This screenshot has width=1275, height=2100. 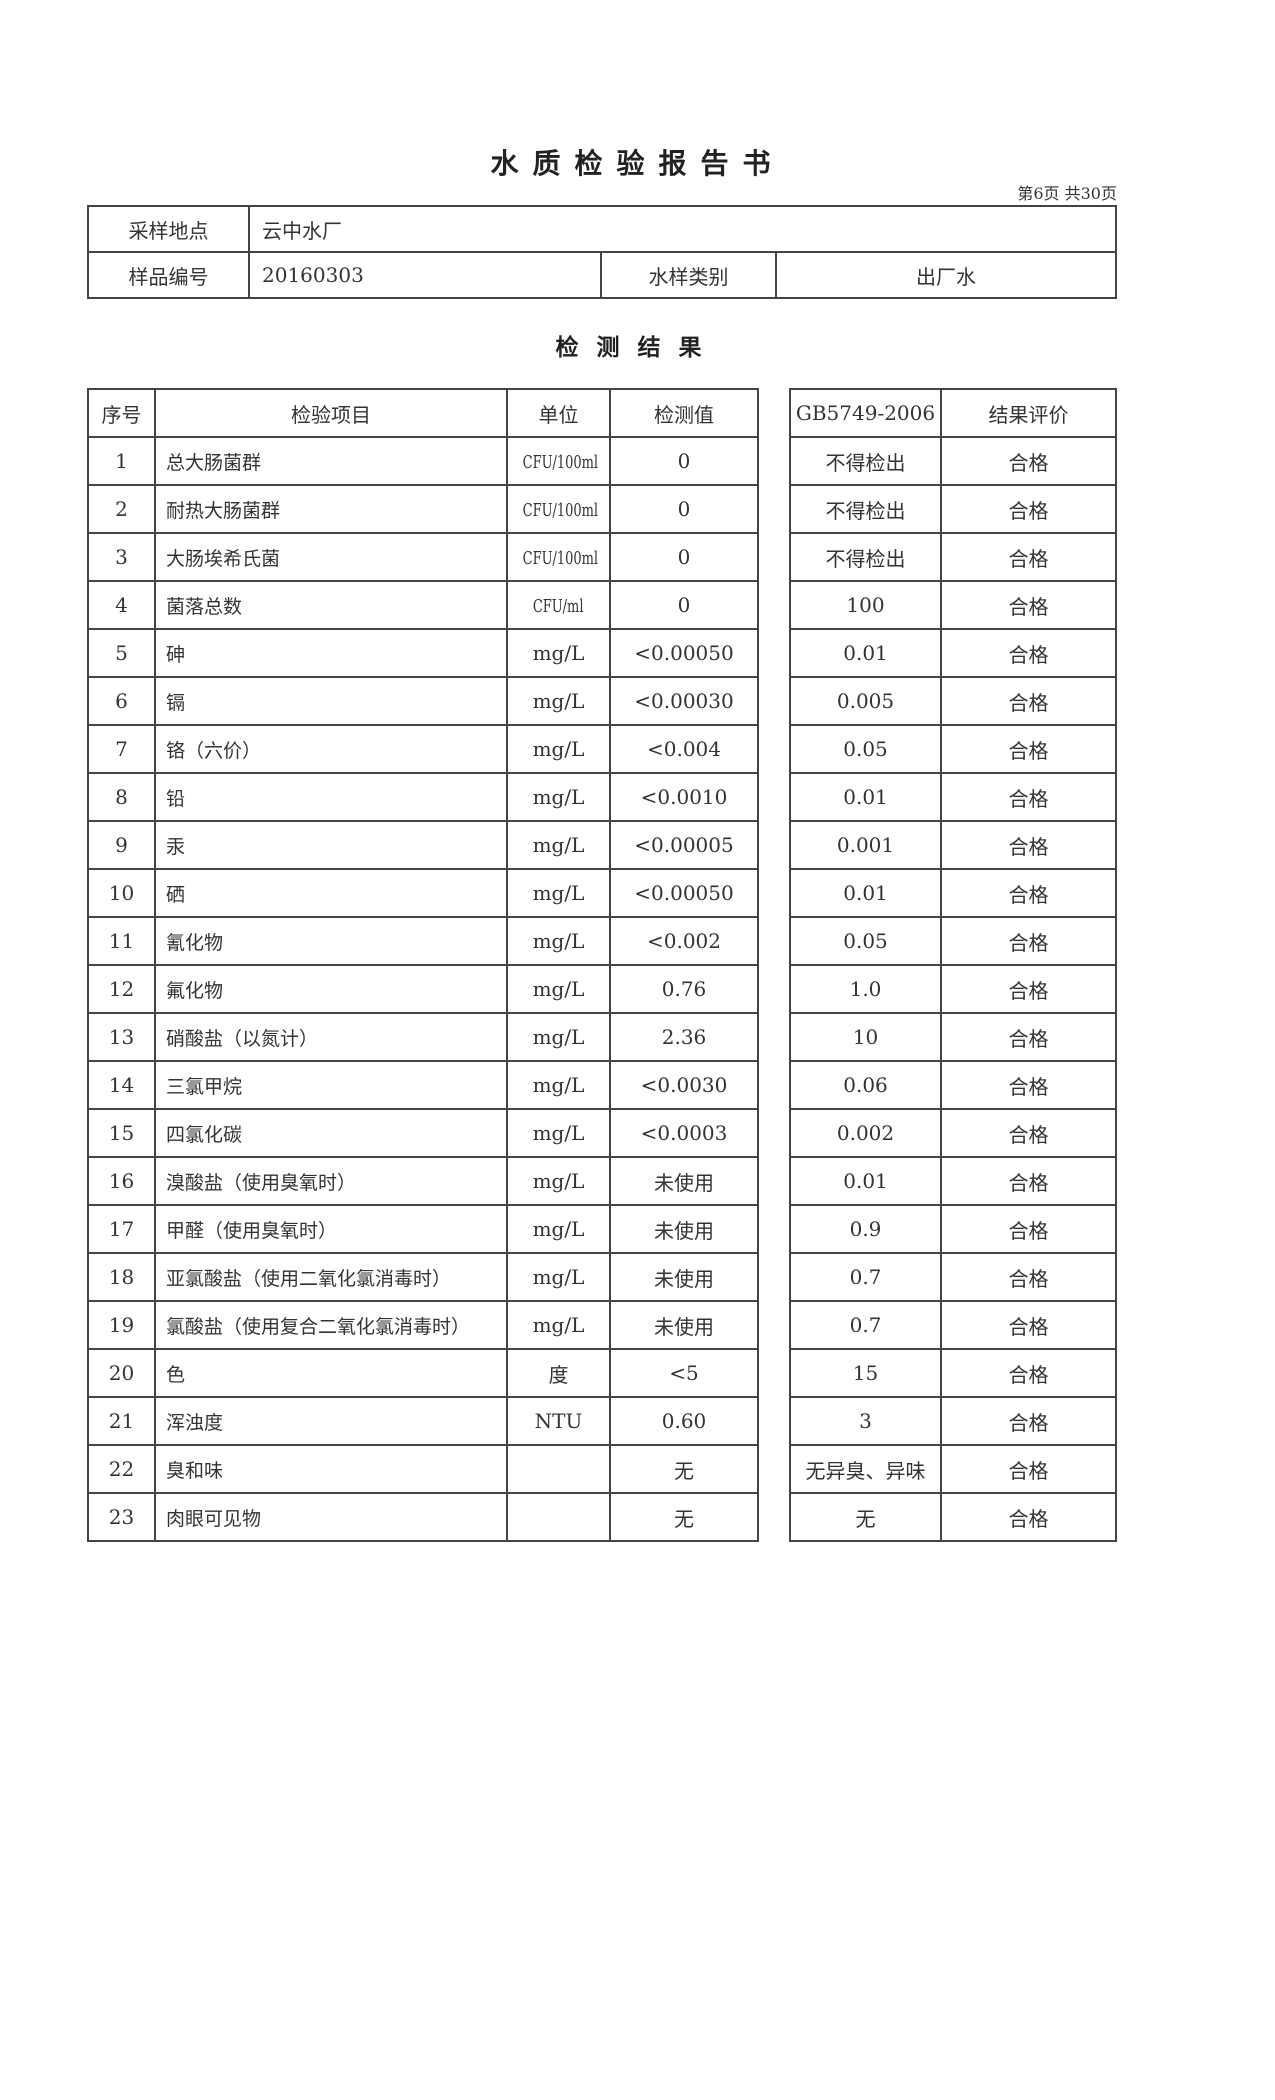 What do you see at coordinates (121, 845) in the screenshot?
I see `row-no: 9` at bounding box center [121, 845].